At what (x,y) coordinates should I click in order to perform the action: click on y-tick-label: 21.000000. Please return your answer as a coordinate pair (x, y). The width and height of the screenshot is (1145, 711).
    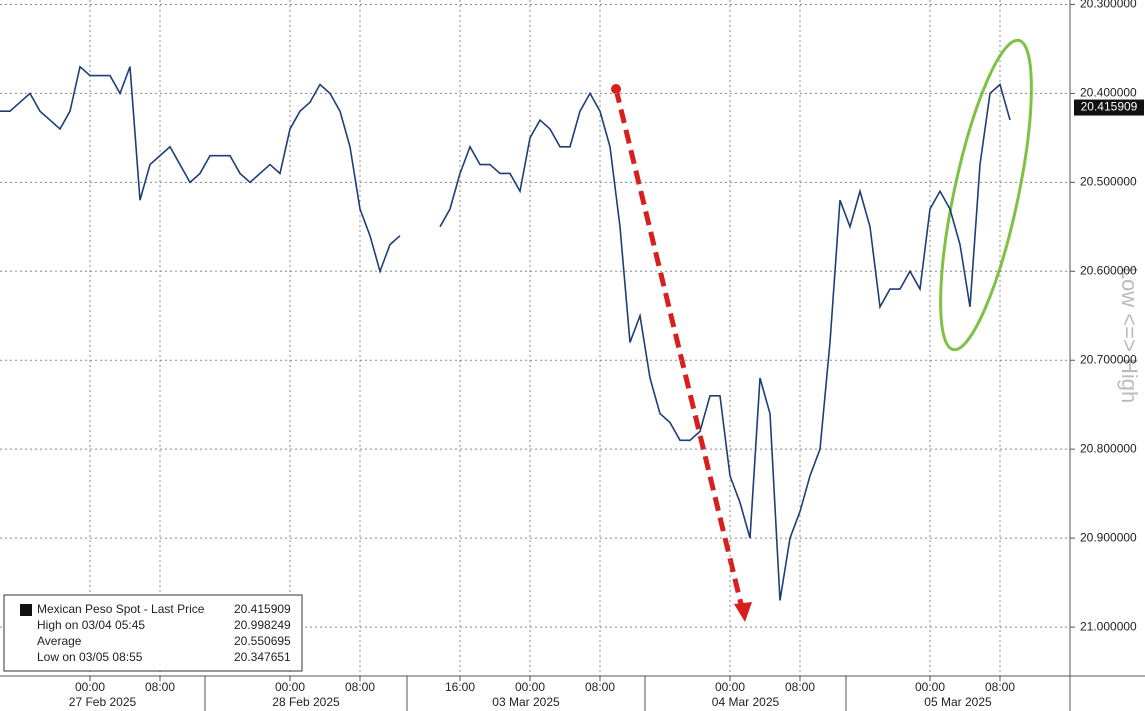
    Looking at the image, I should click on (1108, 626).